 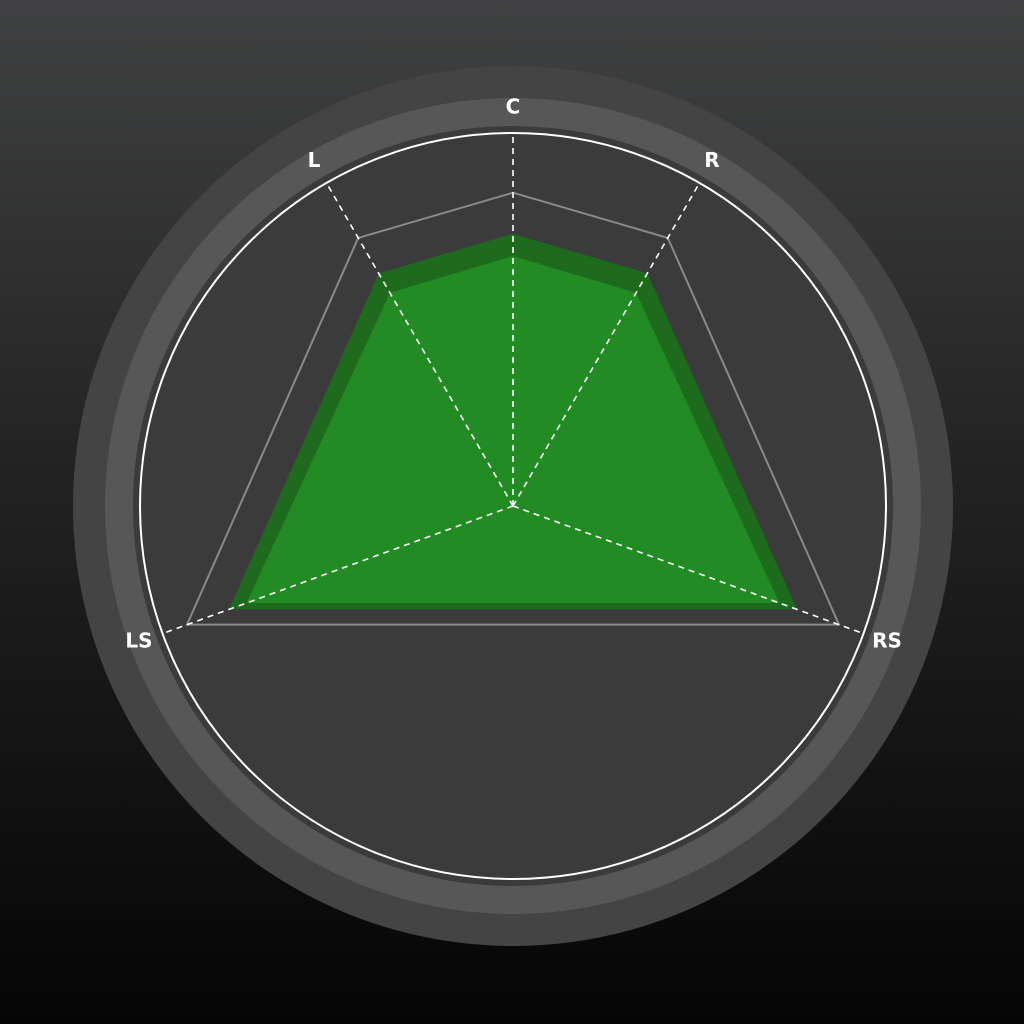 I want to click on channel-label-c: C, so click(x=513, y=107).